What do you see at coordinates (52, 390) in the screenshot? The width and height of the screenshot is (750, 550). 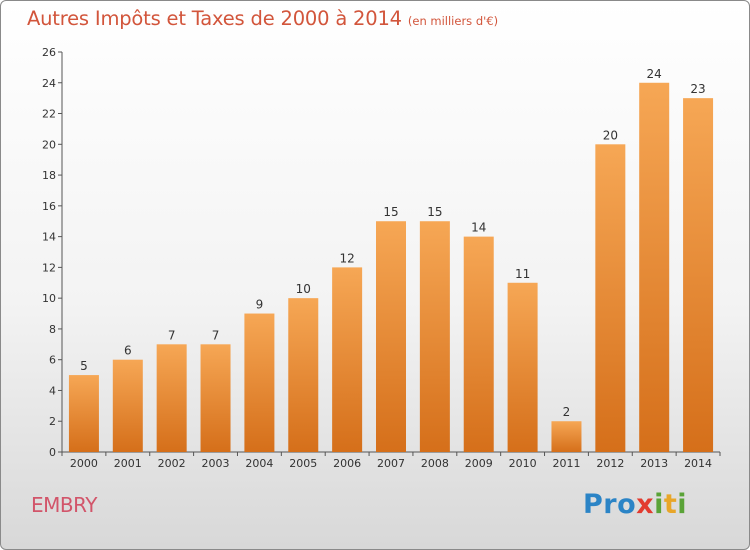 I see `y-tick-label: 4` at bounding box center [52, 390].